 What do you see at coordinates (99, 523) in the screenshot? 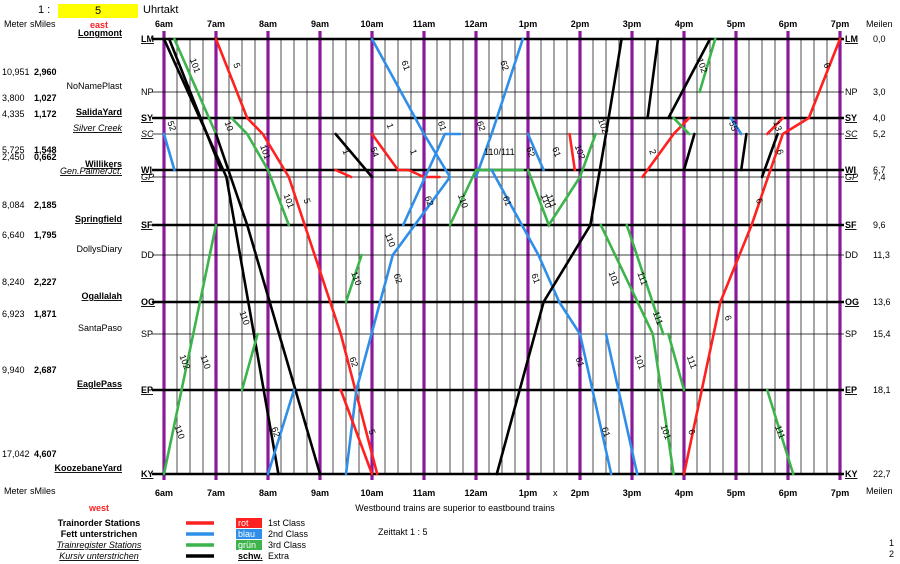
I see `legend-station-label: Trainorder Stations` at bounding box center [99, 523].